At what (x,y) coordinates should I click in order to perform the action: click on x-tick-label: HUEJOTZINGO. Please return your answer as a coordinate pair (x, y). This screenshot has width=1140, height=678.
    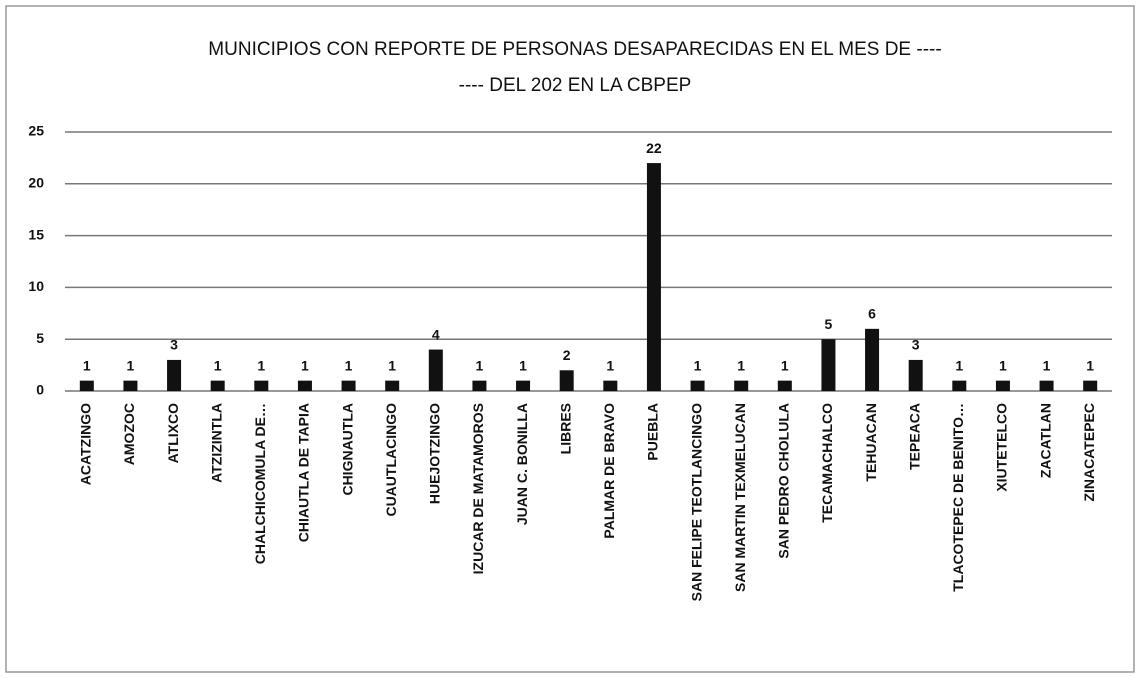
    Looking at the image, I should click on (435, 453).